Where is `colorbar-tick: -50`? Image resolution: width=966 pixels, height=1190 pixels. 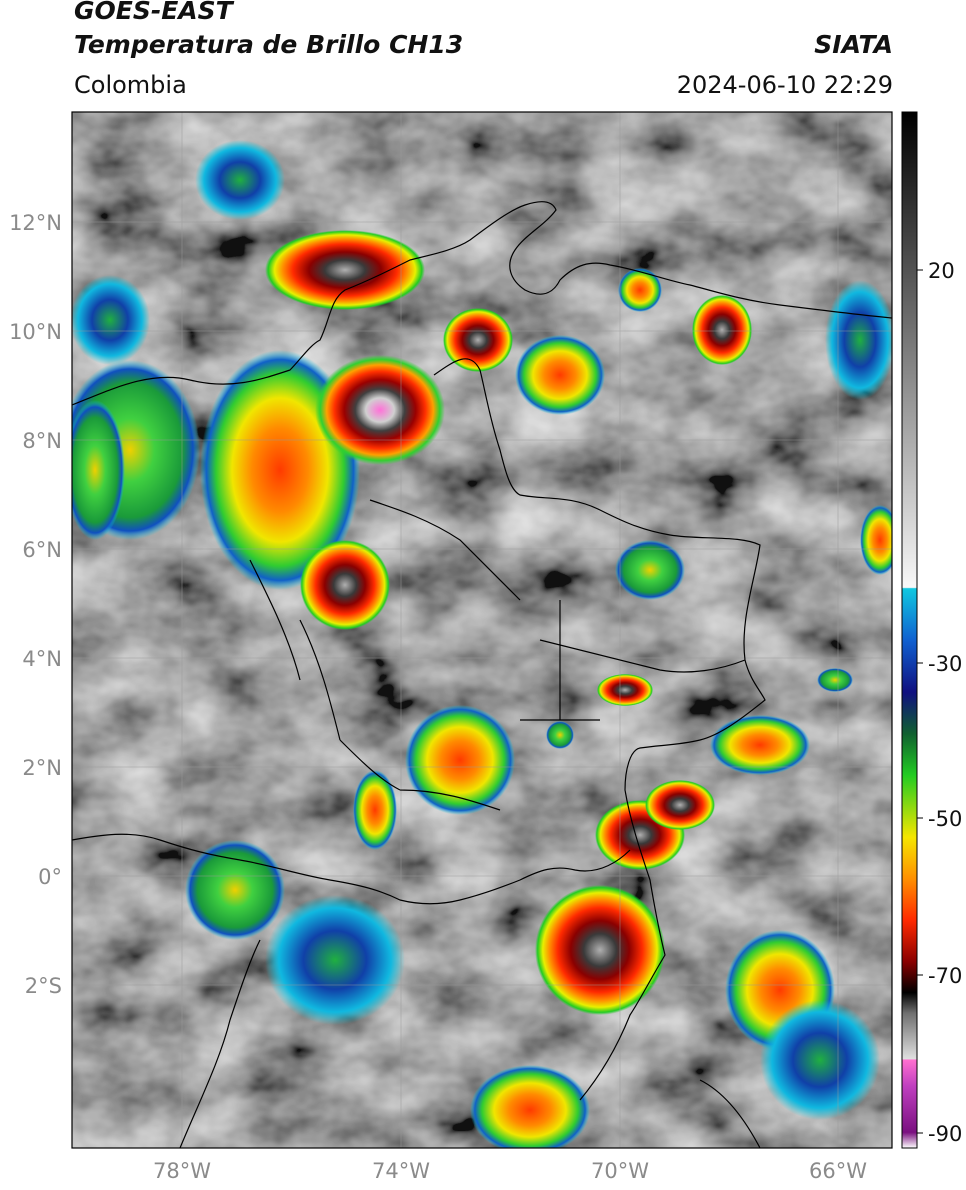
colorbar-tick: -50 is located at coordinates (945, 819).